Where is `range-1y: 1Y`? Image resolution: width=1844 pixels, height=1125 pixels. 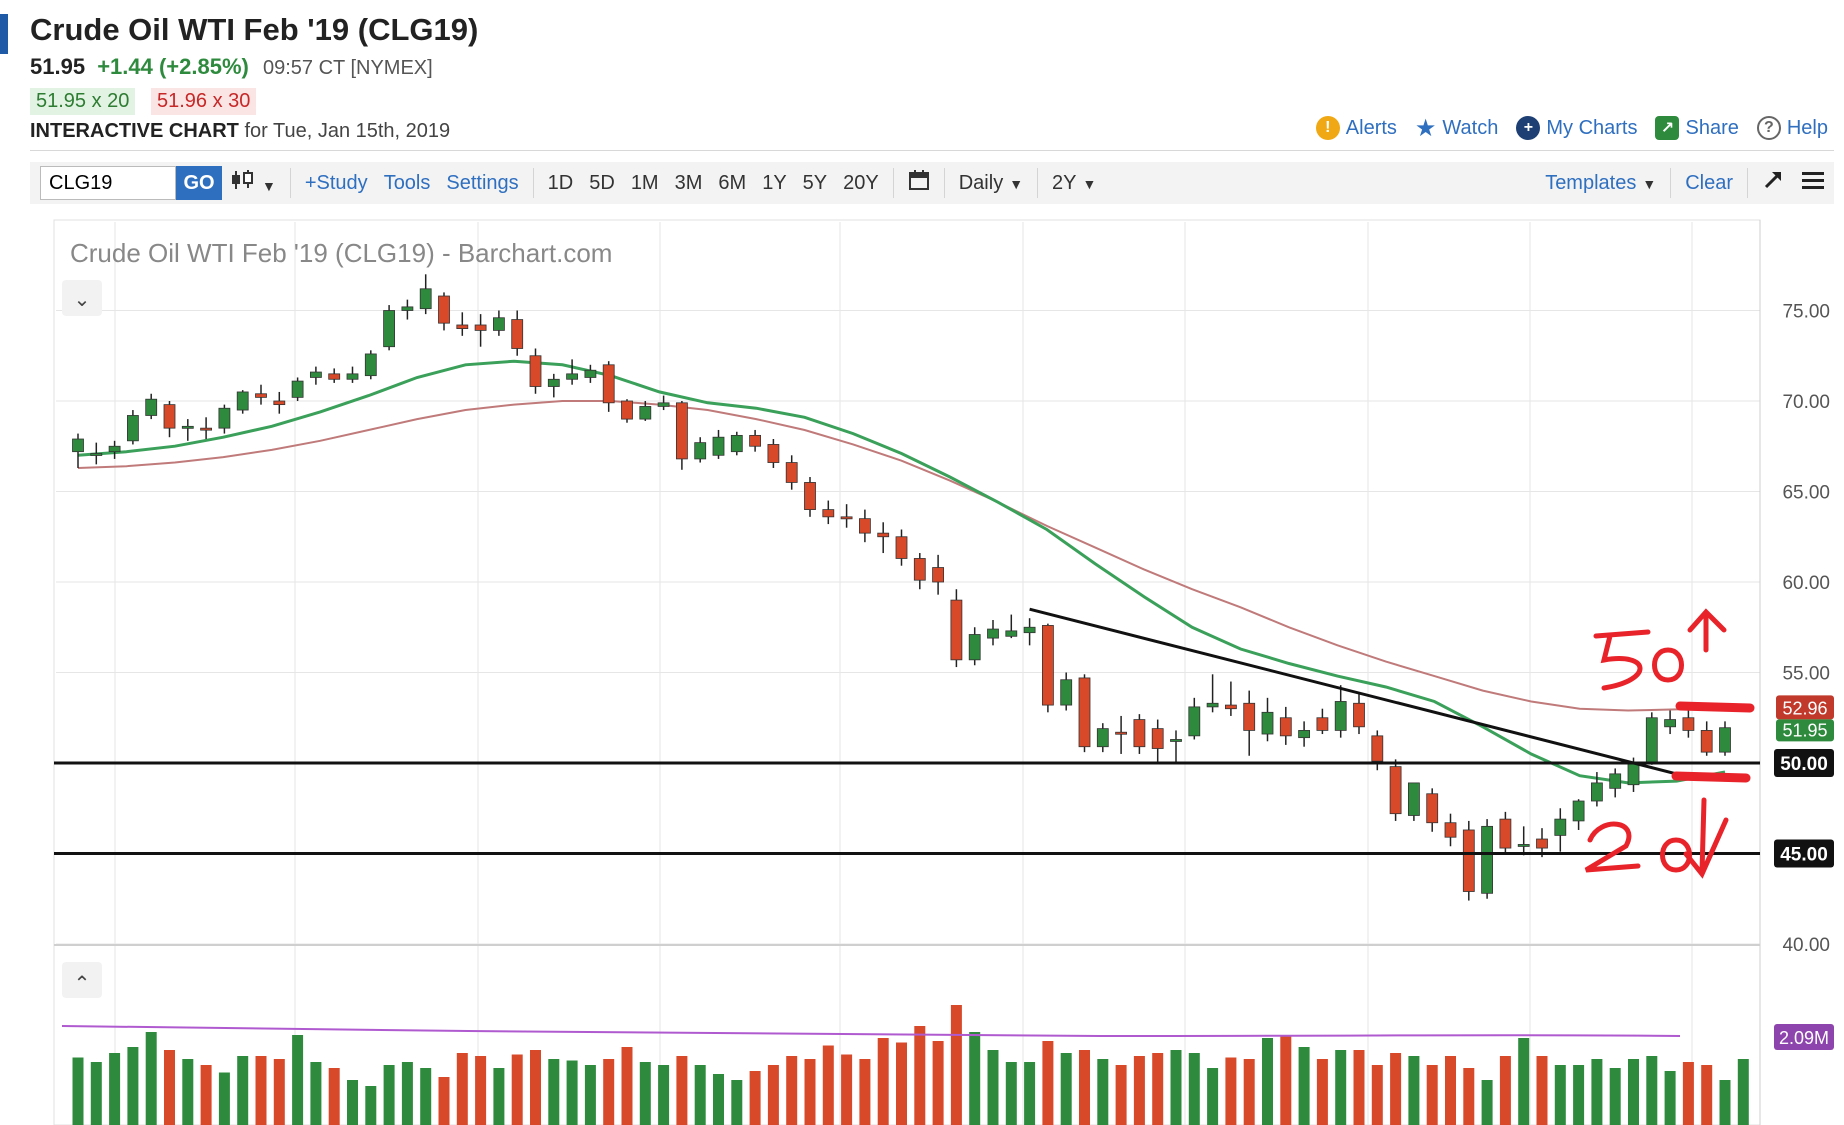
range-1y: 1Y is located at coordinates (774, 182).